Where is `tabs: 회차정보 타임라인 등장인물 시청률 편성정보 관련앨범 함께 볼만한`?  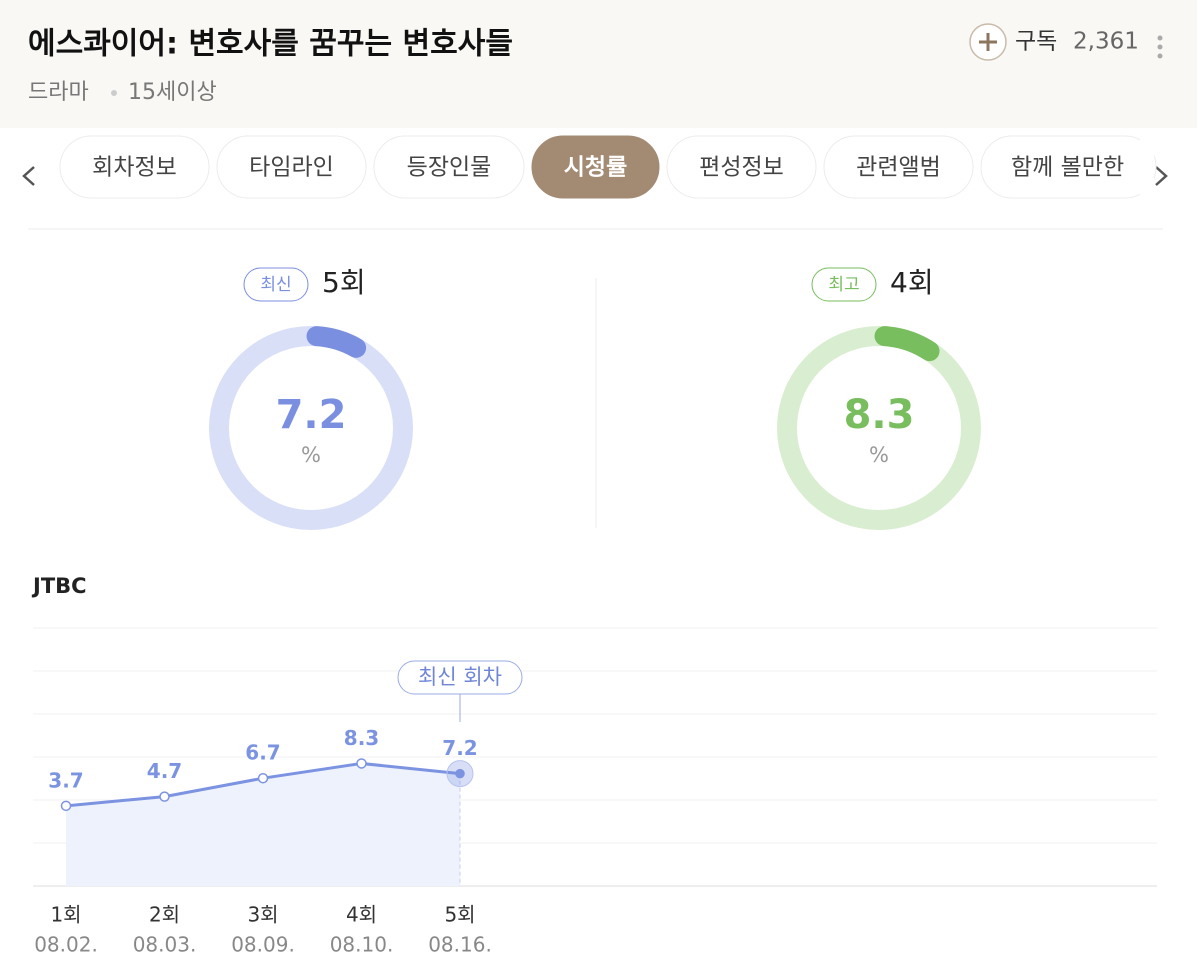 tabs: 회차정보 타임라인 등장인물 시청률 편성정보 관련앨범 함께 볼만한 is located at coordinates (608, 167).